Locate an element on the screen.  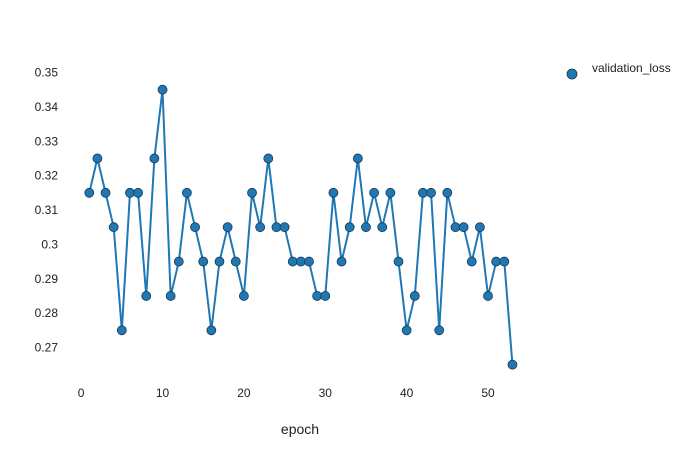
y-tick-label: 0.27 is located at coordinates (47, 348).